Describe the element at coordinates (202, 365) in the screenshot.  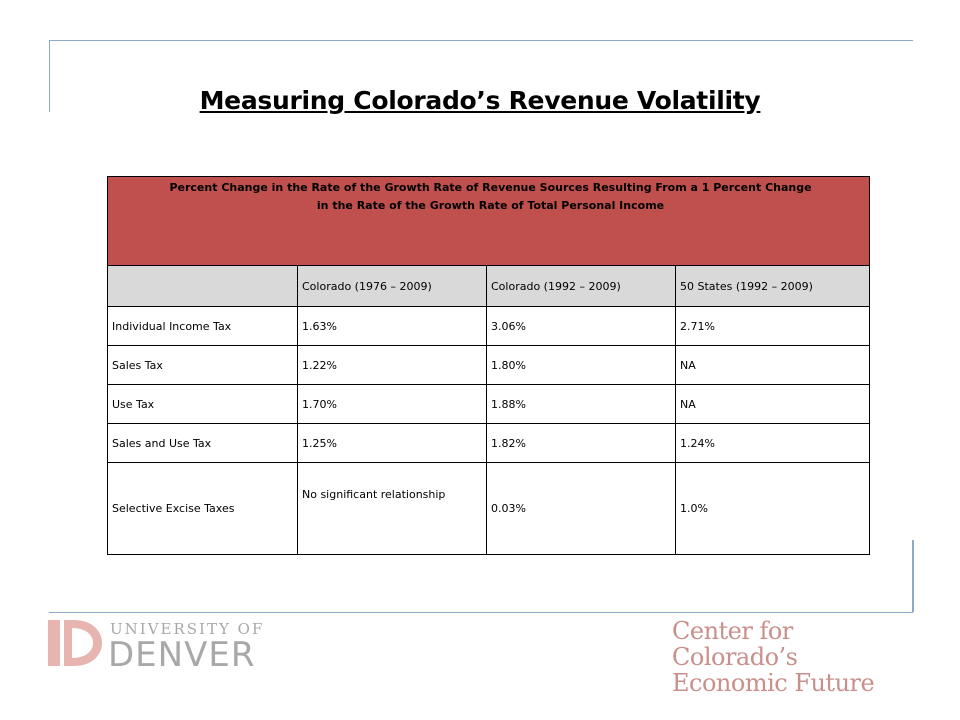
I see `row-label: Sales Tax` at that location.